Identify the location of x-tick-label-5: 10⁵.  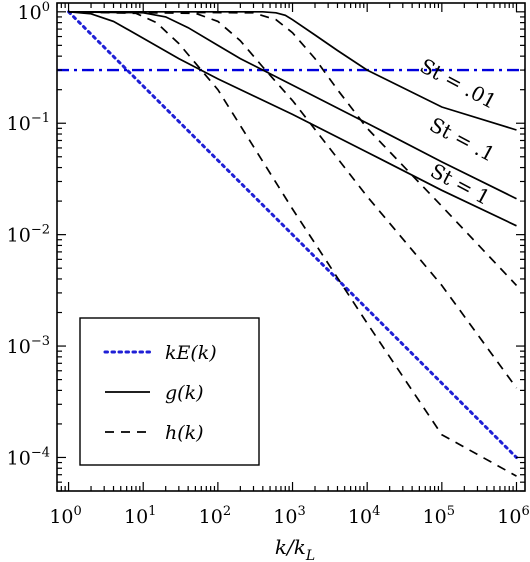
(439, 516).